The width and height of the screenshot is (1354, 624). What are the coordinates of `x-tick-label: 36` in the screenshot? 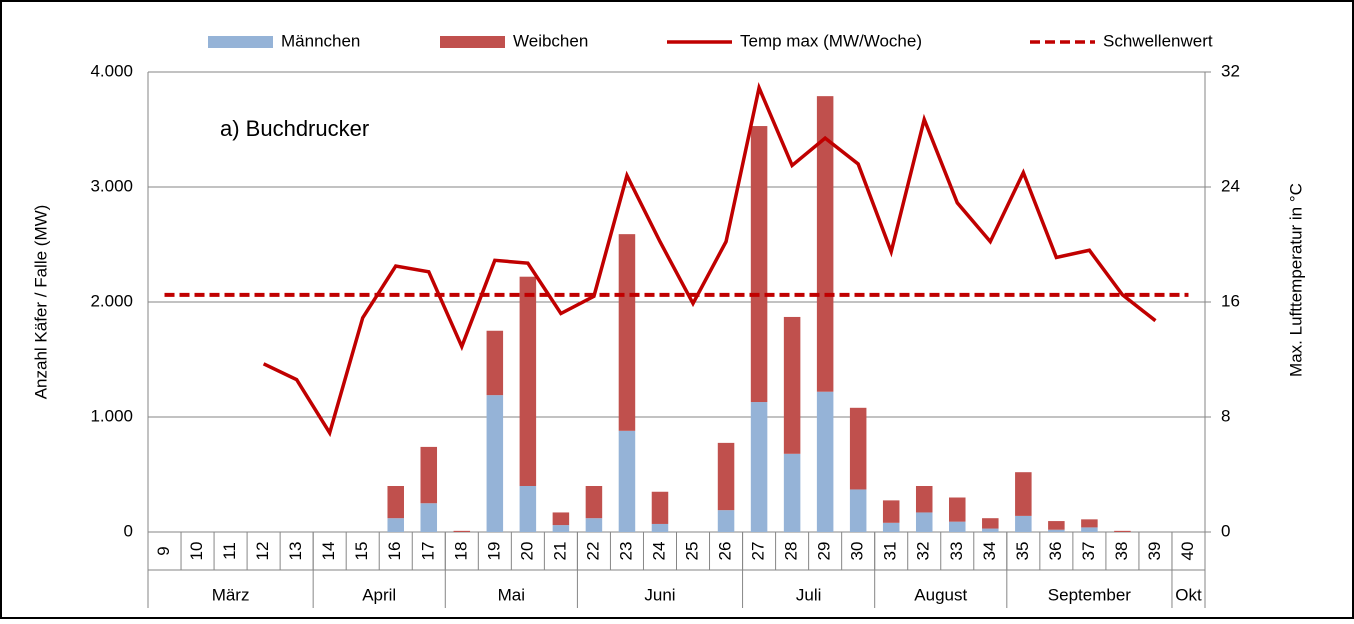 It's located at (1055, 551).